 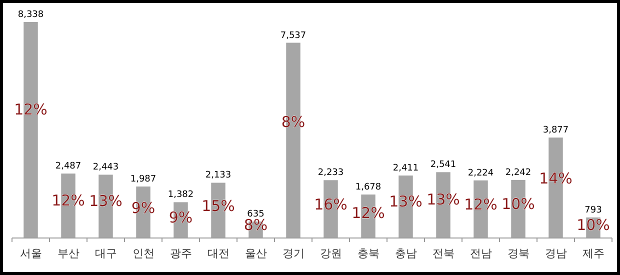 What do you see at coordinates (443, 253) in the screenshot?
I see `x-tick-label: 전북` at bounding box center [443, 253].